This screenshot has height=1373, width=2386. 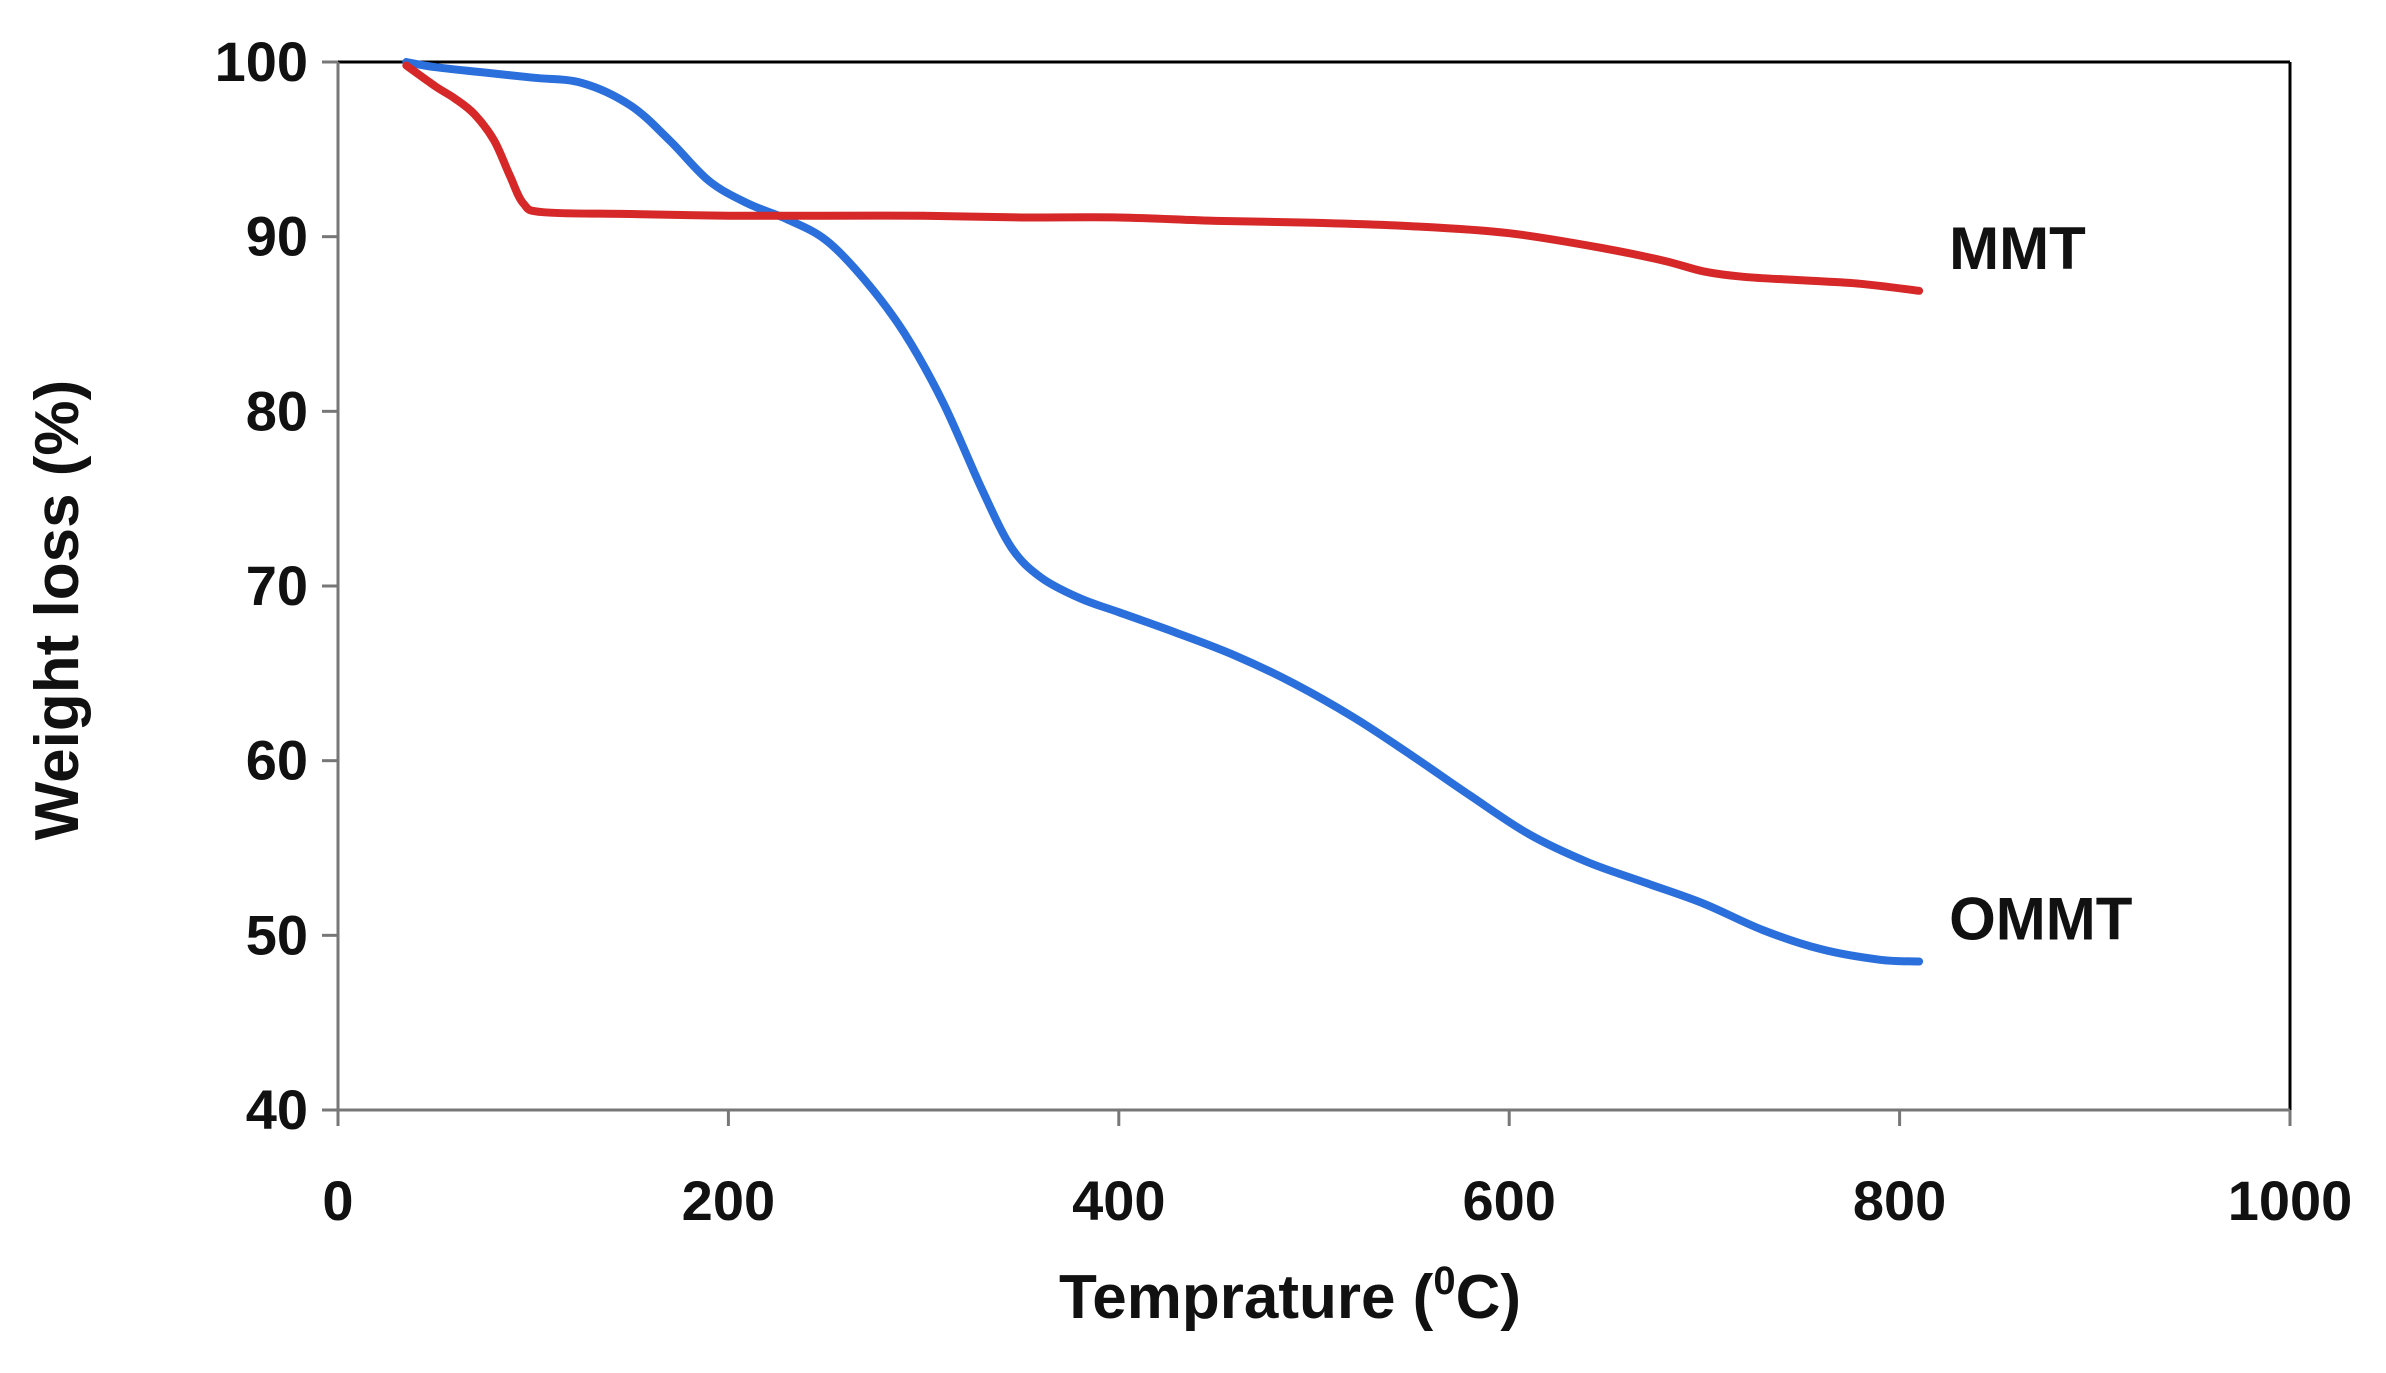 I want to click on y-axis-ticks: 40 50 60 70 80 90 100, so click(x=276, y=585).